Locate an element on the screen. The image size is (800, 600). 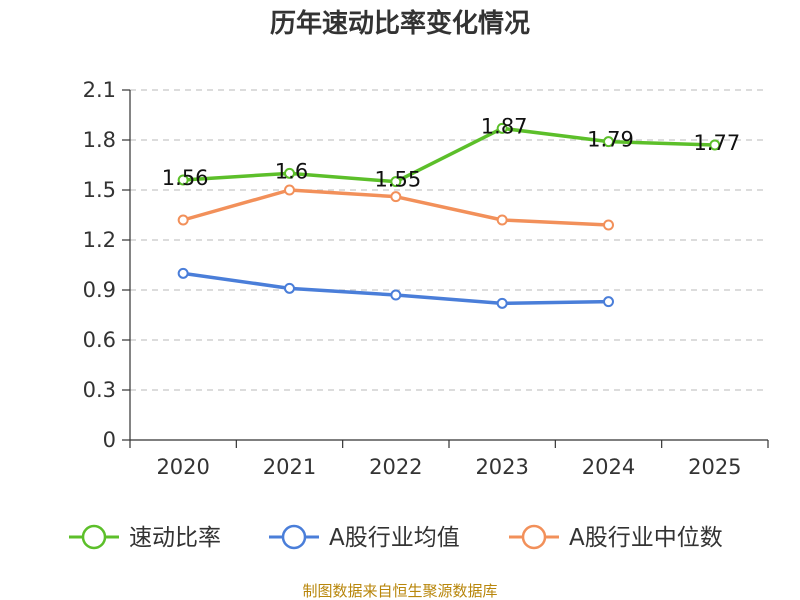
x-tick-label: 2024 is located at coordinates (608, 467).